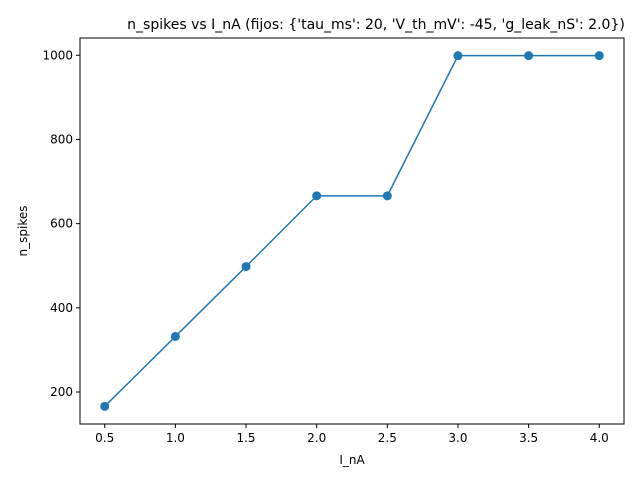  I want to click on x-tick-label: 3.0, so click(457, 438).